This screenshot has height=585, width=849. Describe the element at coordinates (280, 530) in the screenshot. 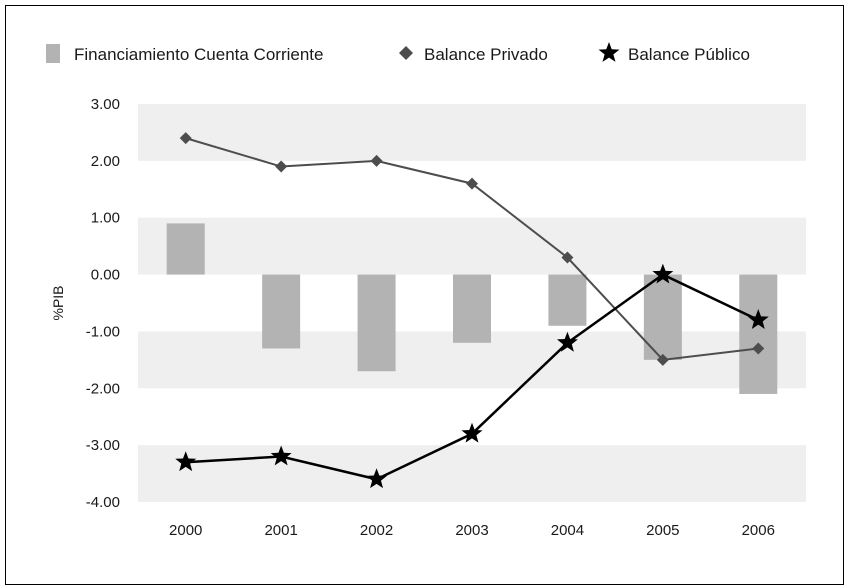

I see `x-tick-label: 2001` at that location.